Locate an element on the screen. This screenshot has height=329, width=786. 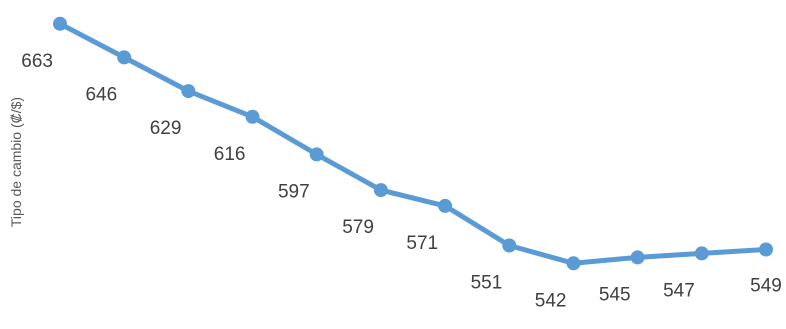
data-label-8: 542 is located at coordinates (551, 300).